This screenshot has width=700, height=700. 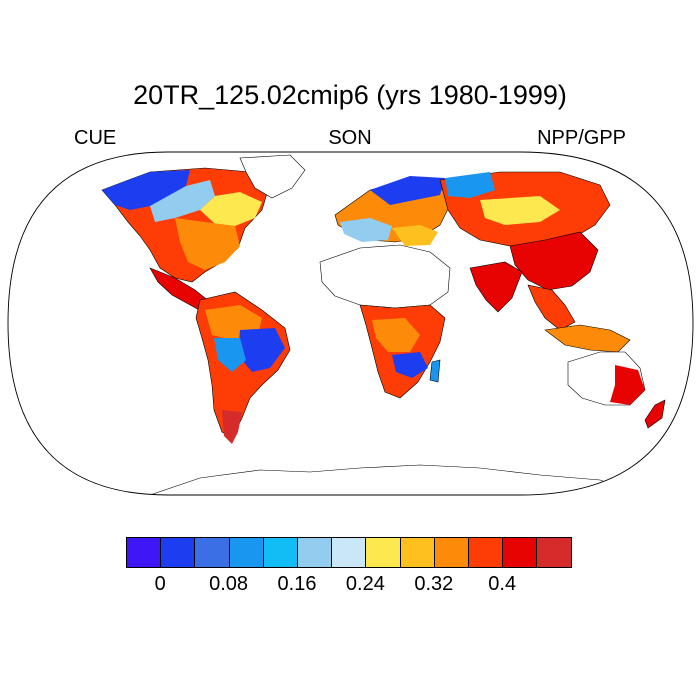 What do you see at coordinates (350, 138) in the screenshot?
I see `season-label: SON` at bounding box center [350, 138].